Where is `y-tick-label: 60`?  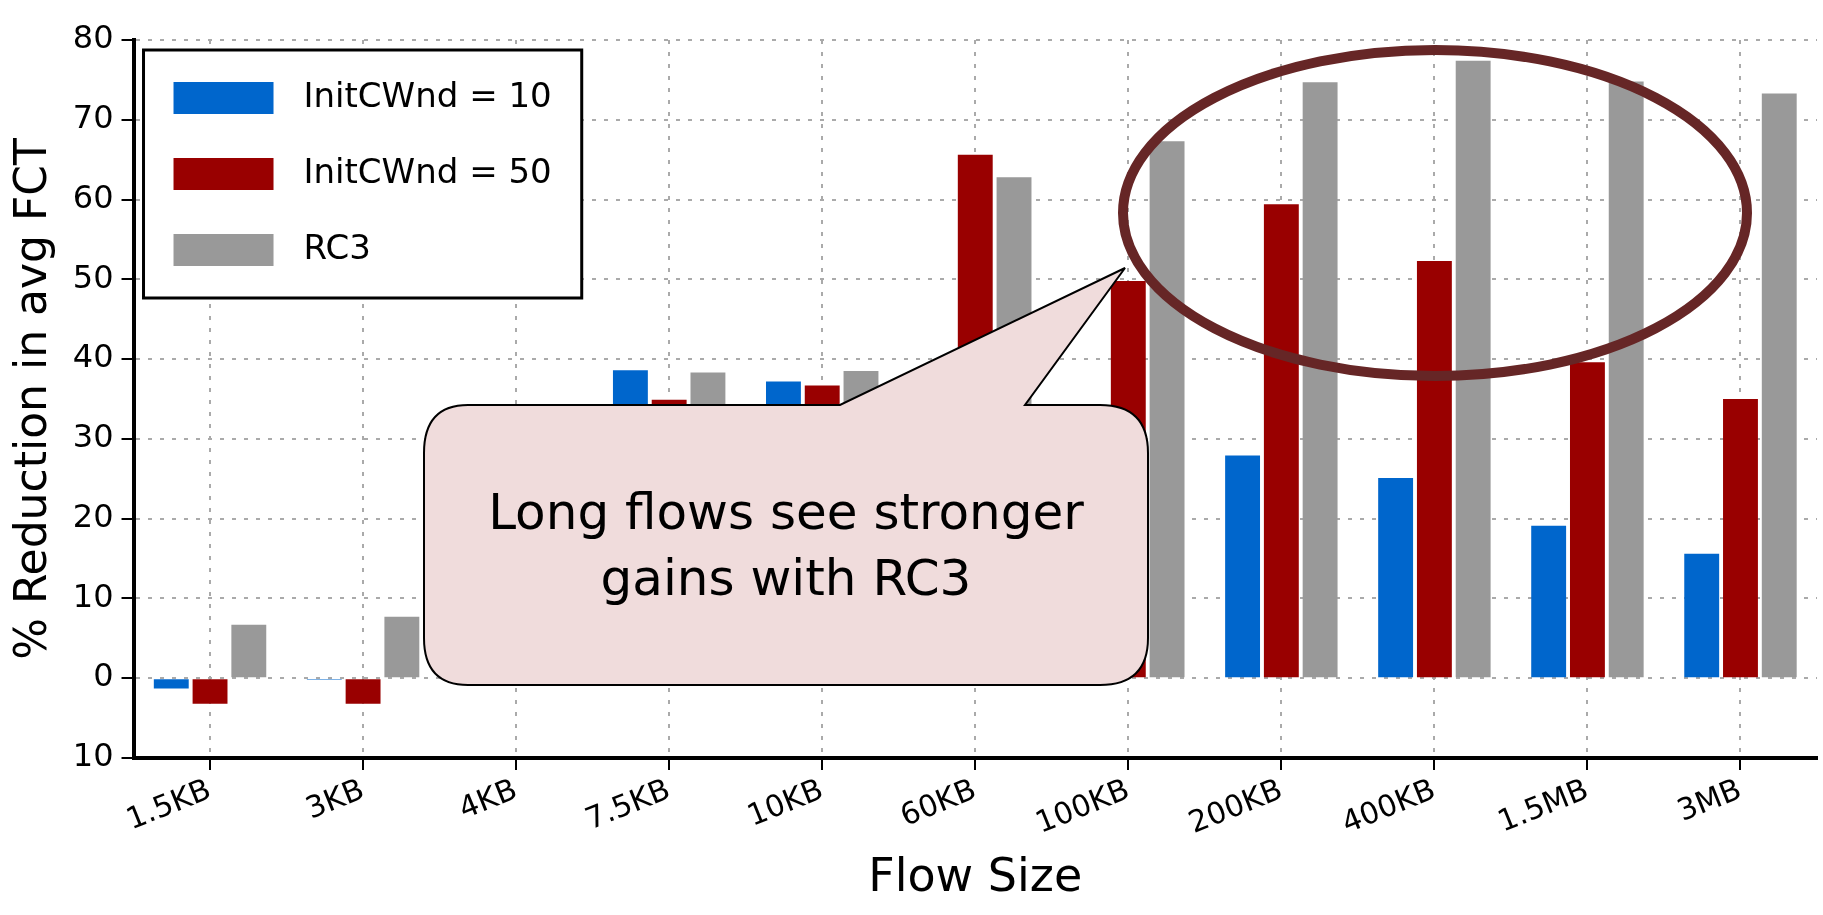
y-tick-label: 60 is located at coordinates (93, 196).